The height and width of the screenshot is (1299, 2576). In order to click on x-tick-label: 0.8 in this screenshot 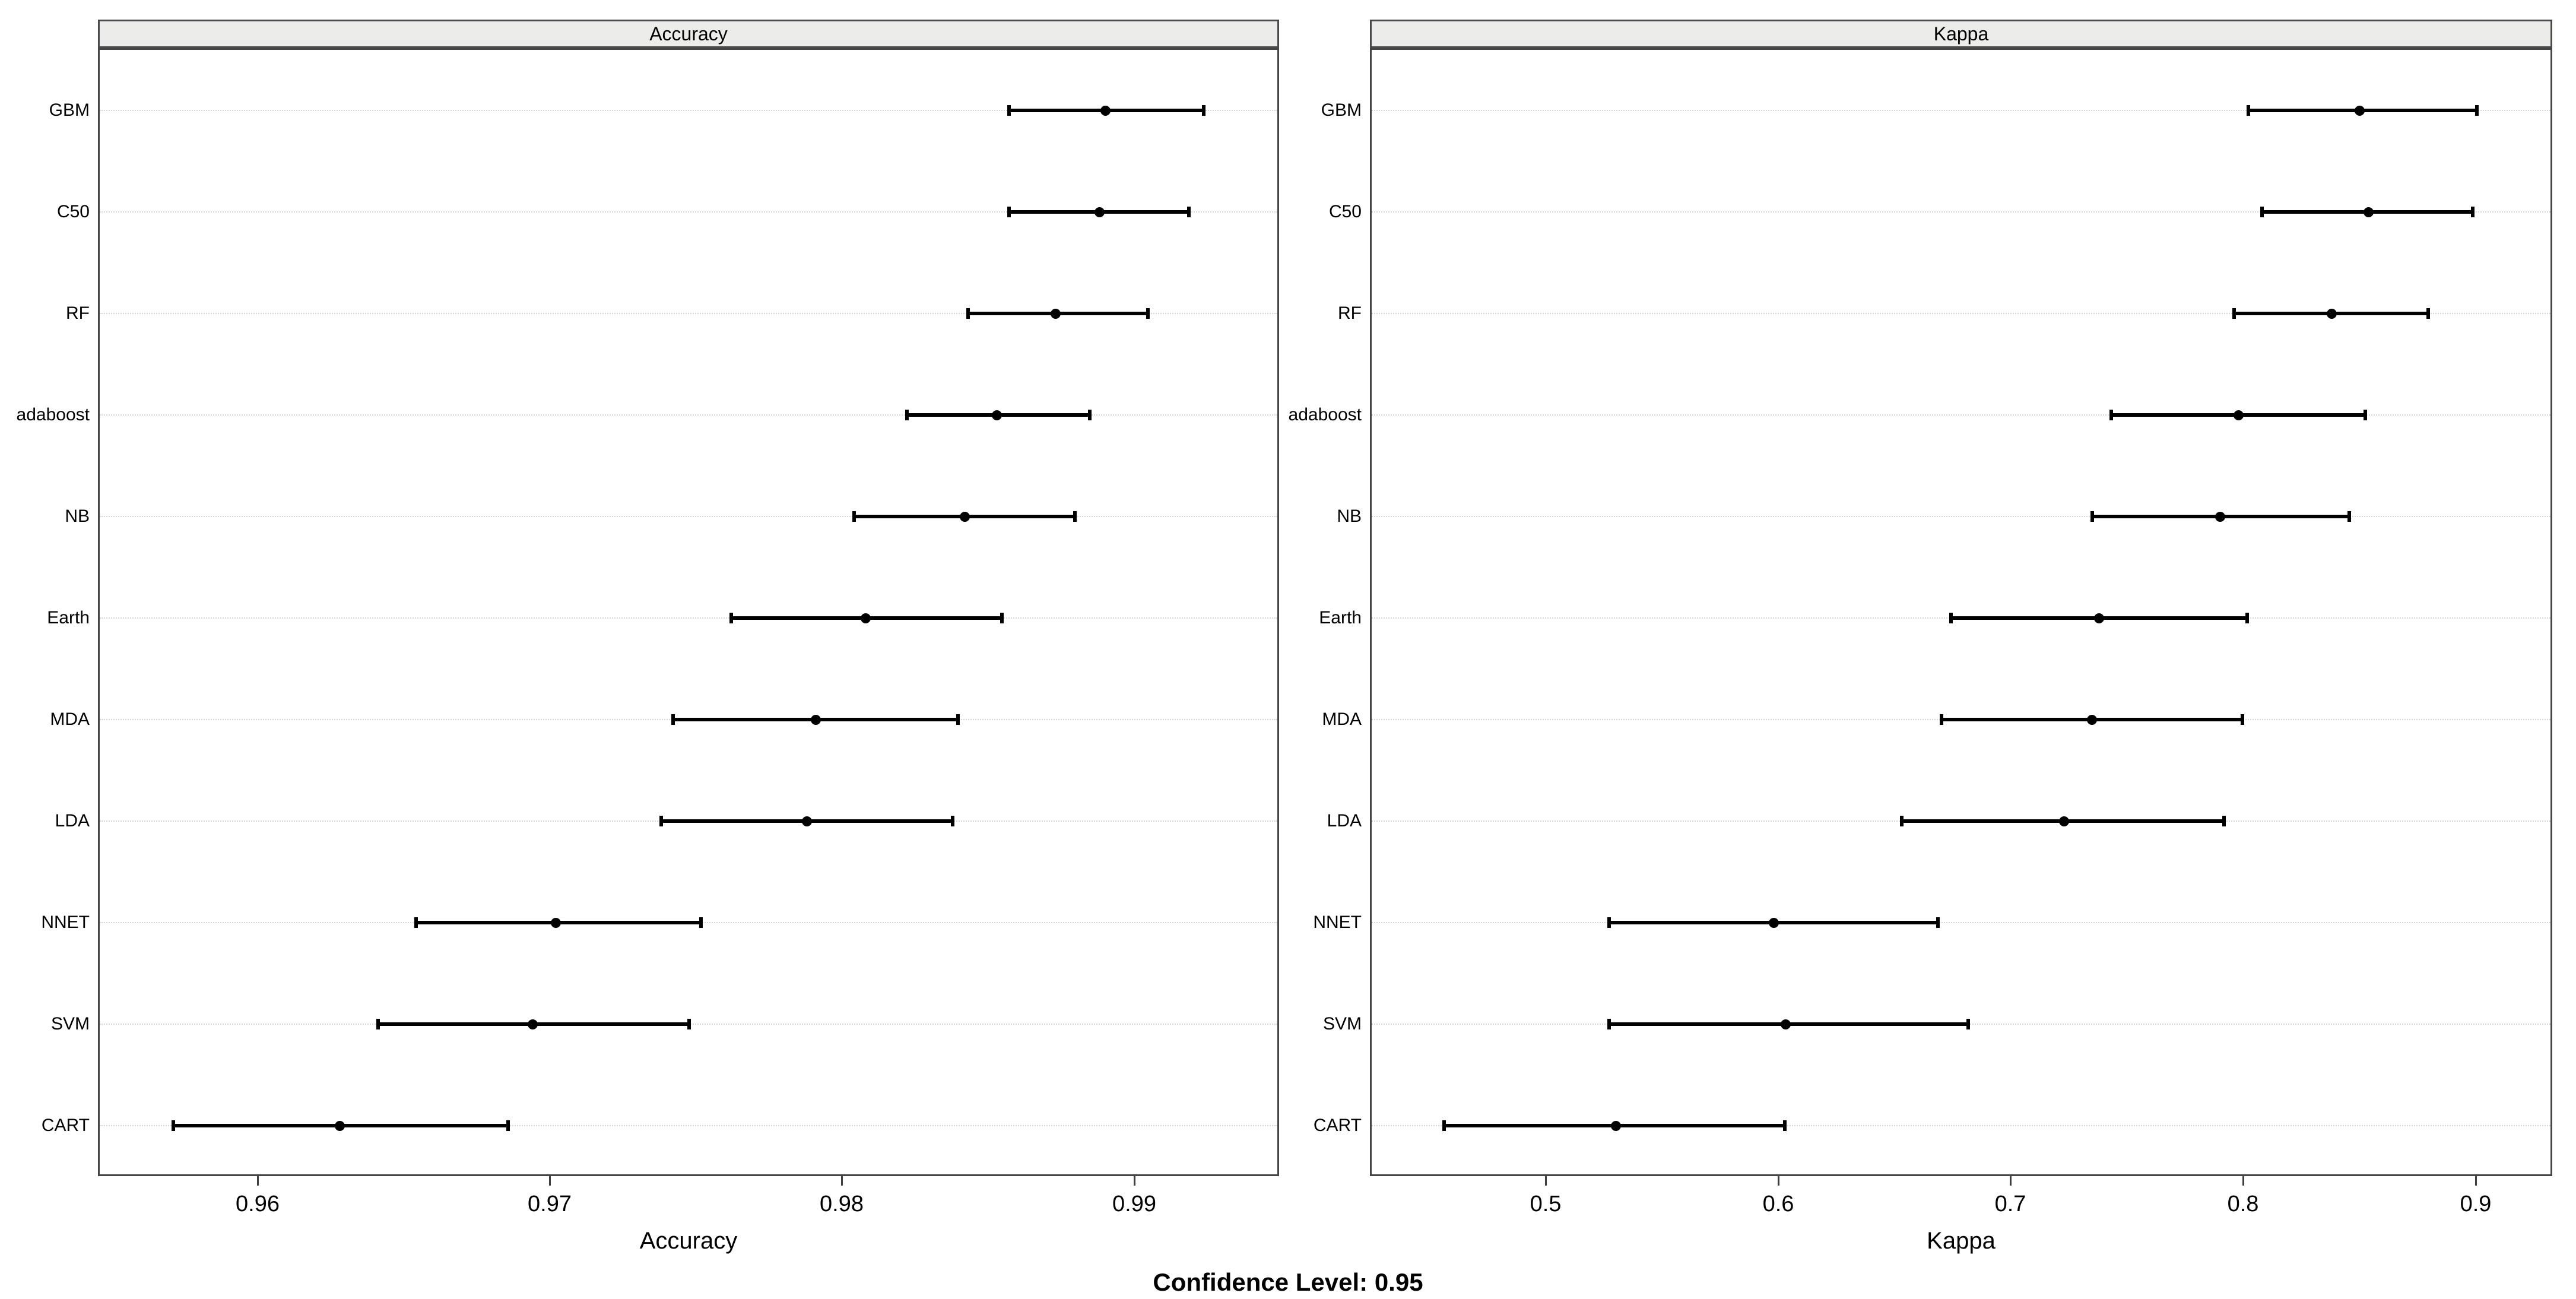, I will do `click(2243, 1204)`.